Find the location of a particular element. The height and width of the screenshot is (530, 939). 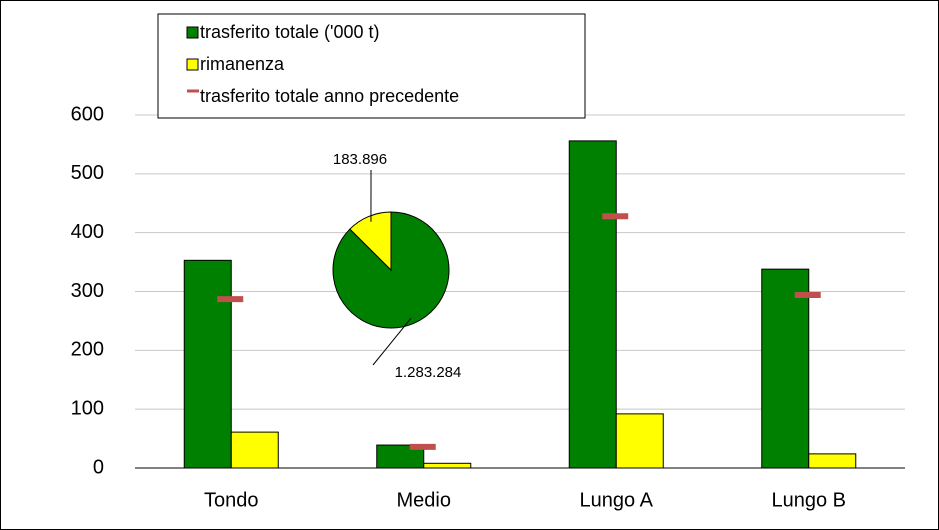

y-tick-label: 200 is located at coordinates (87, 350).